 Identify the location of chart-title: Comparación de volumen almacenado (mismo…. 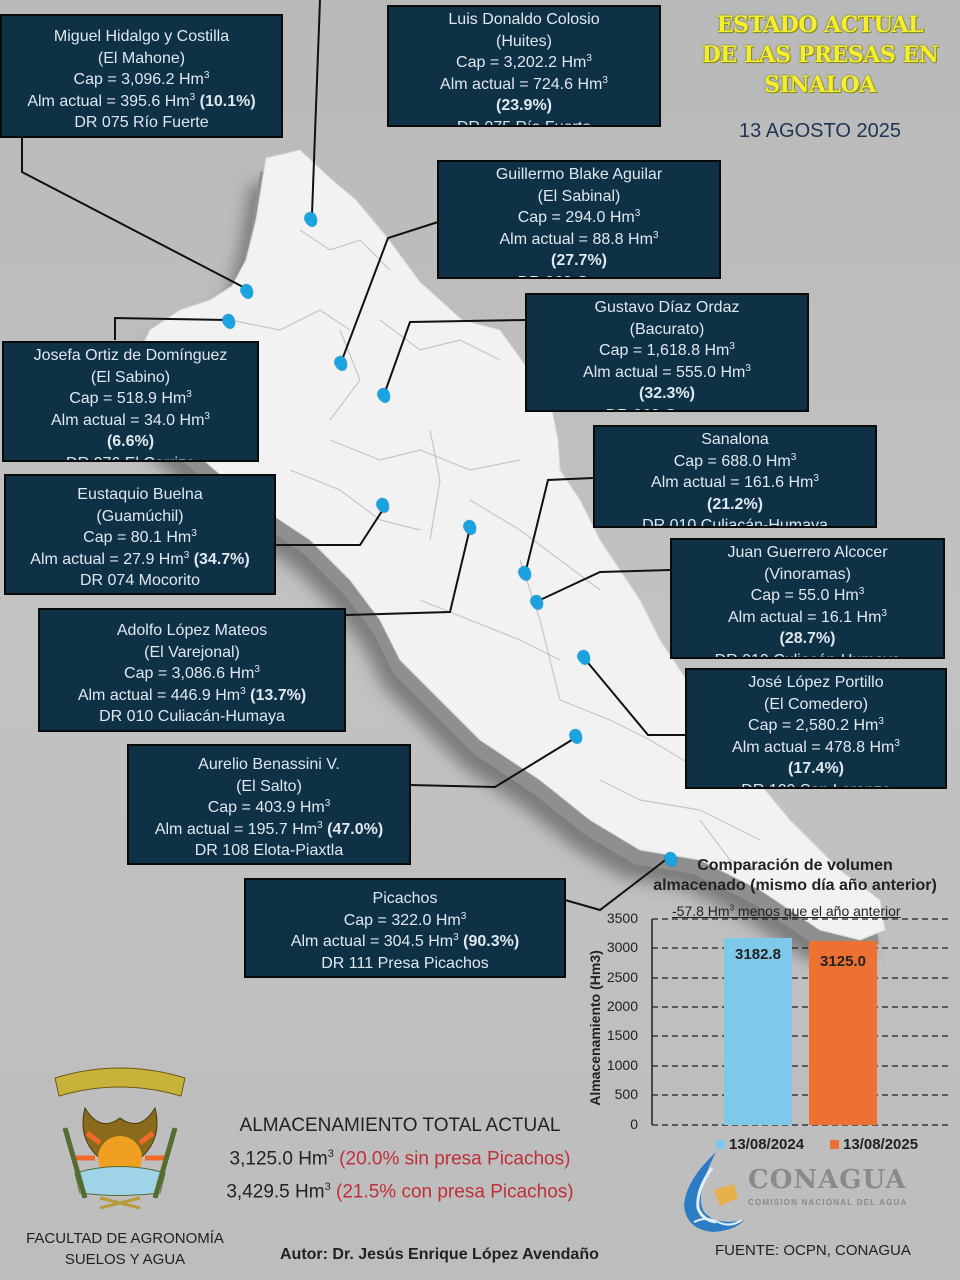
(795, 875).